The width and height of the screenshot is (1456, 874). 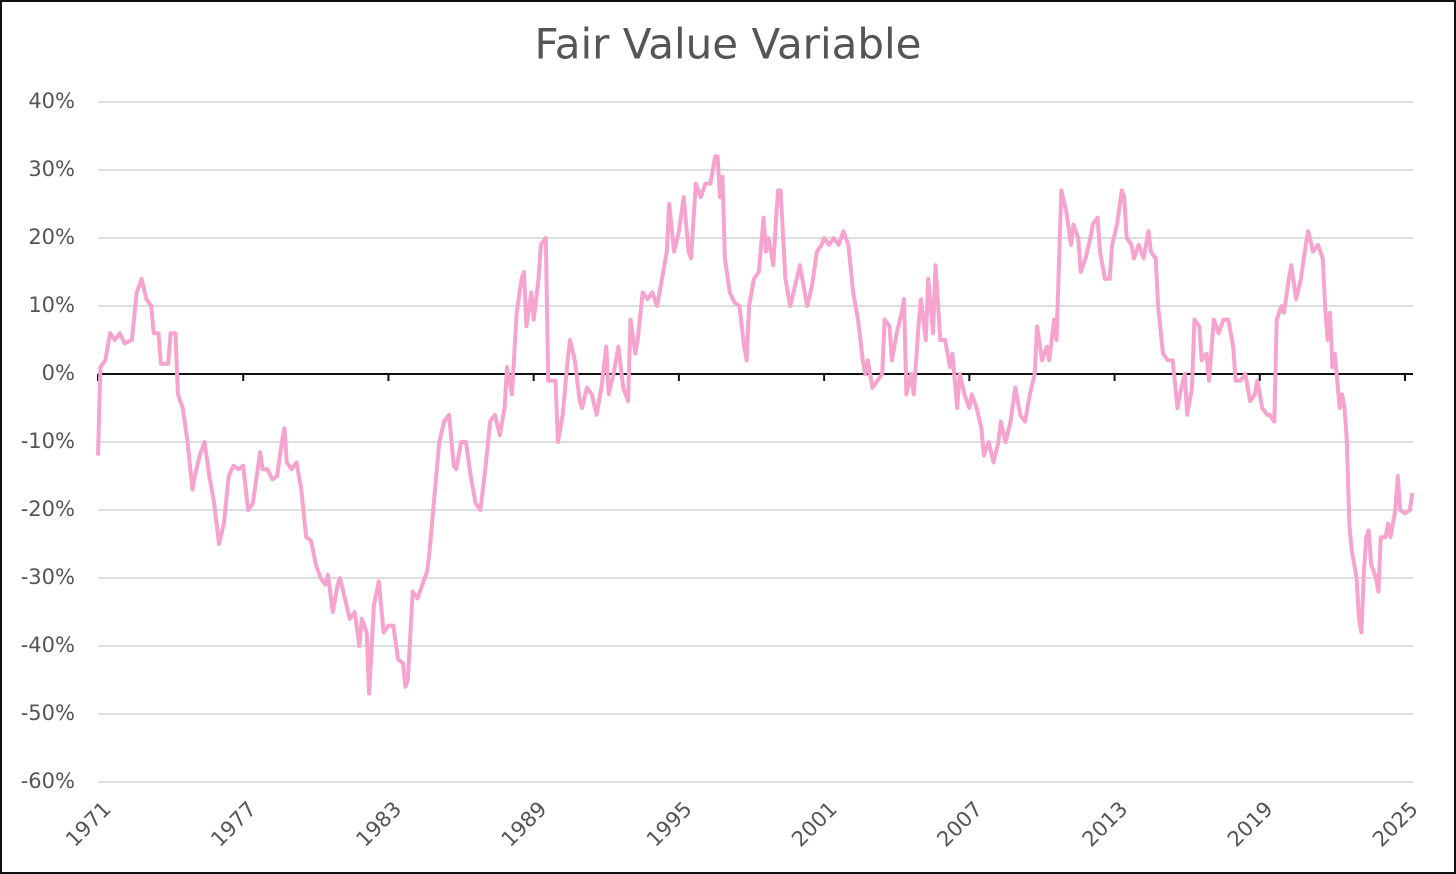 I want to click on y-tick-label: 10%, so click(x=51, y=305).